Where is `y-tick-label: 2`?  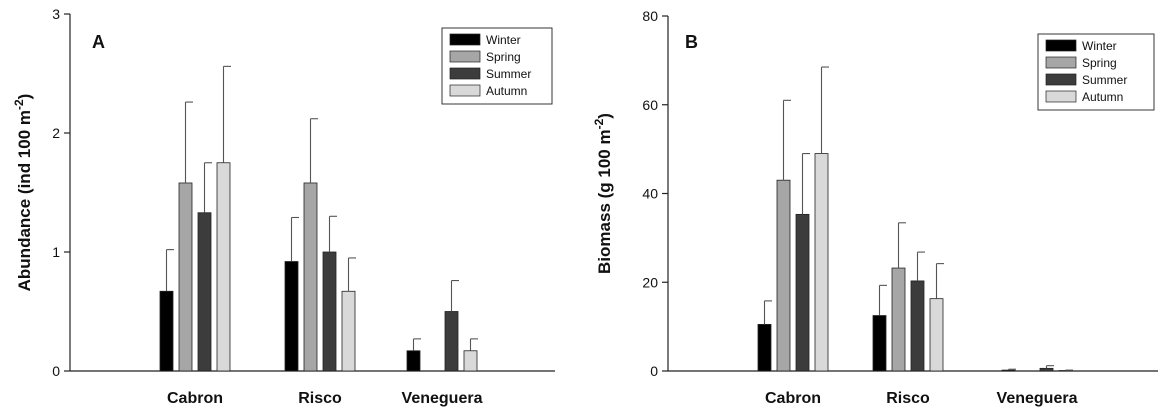
y-tick-label: 2 is located at coordinates (56, 133).